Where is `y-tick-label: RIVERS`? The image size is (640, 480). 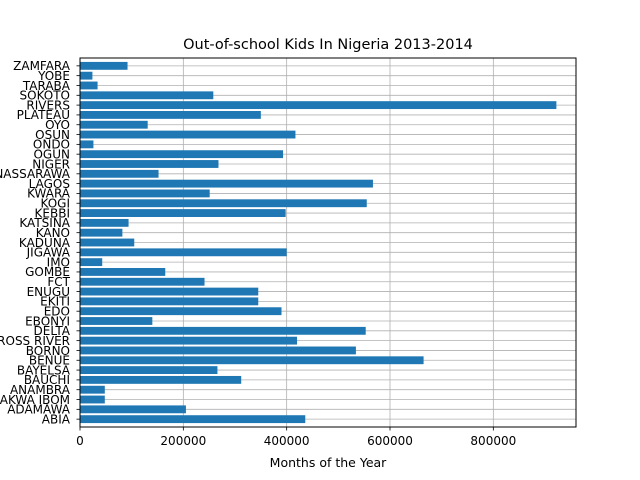 y-tick-label: RIVERS is located at coordinates (48, 105).